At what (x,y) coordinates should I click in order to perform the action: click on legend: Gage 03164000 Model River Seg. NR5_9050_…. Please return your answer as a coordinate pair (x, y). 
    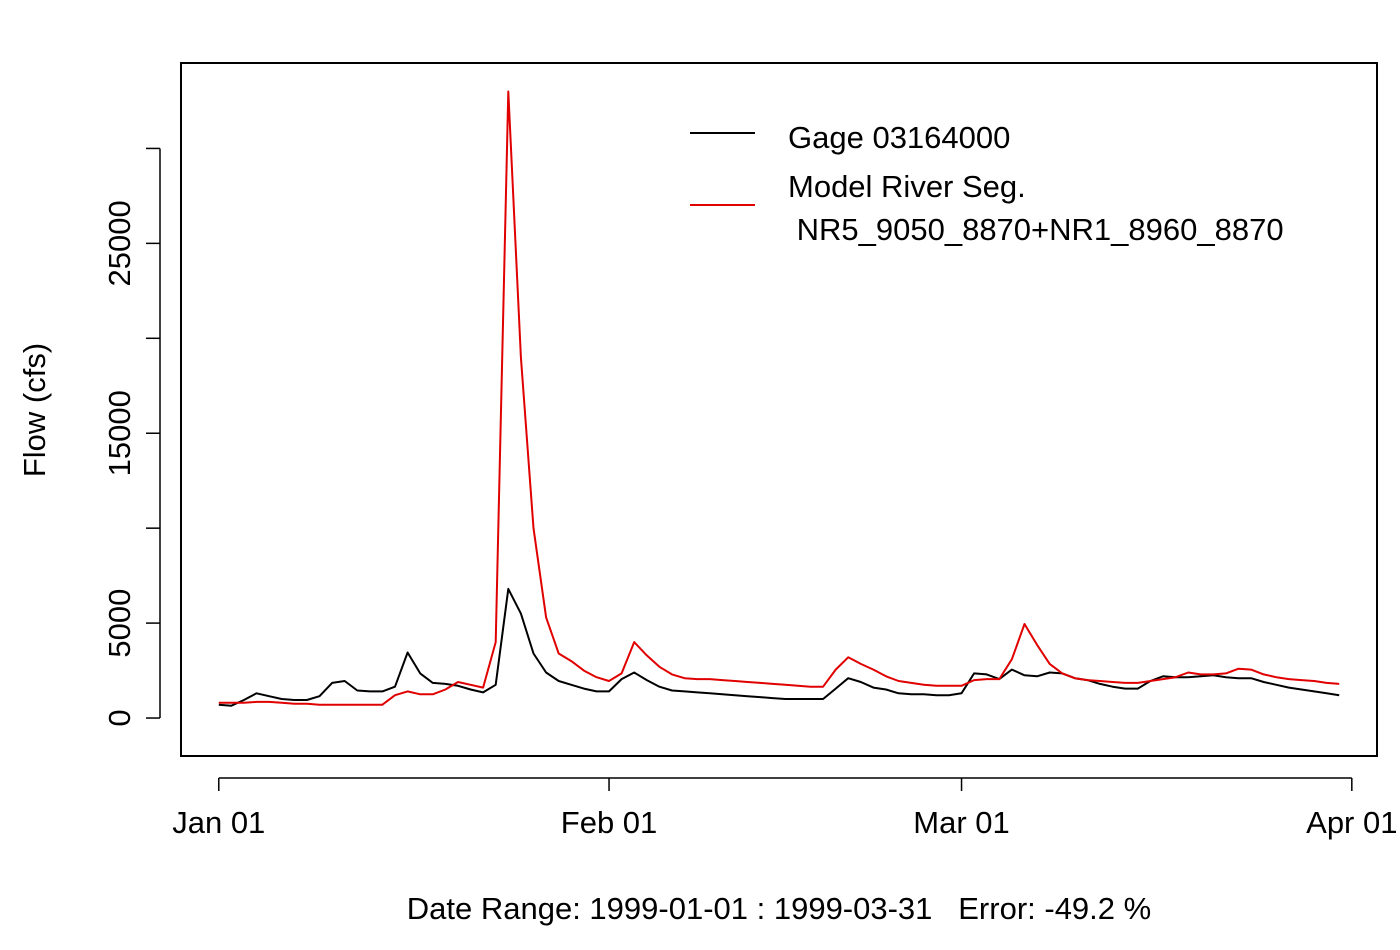
    Looking at the image, I should click on (987, 183).